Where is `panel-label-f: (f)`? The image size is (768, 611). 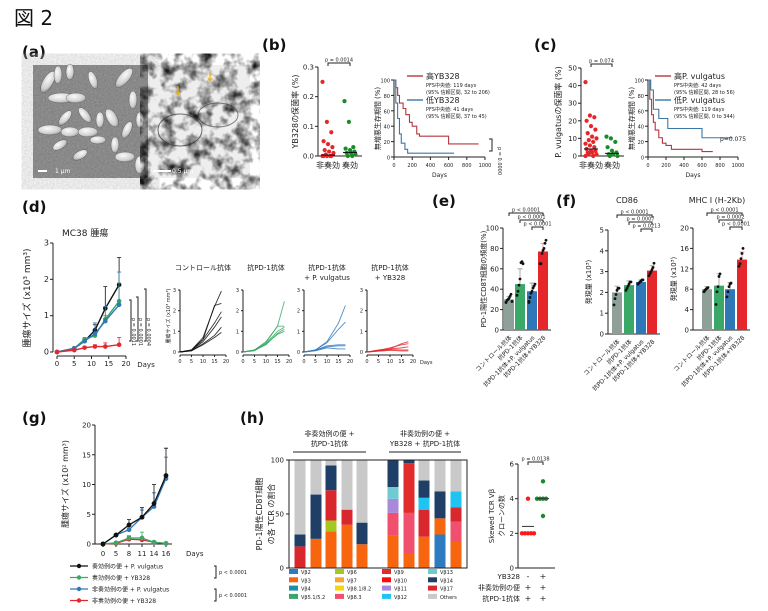
panel-label-f: (f) is located at coordinates (566, 201).